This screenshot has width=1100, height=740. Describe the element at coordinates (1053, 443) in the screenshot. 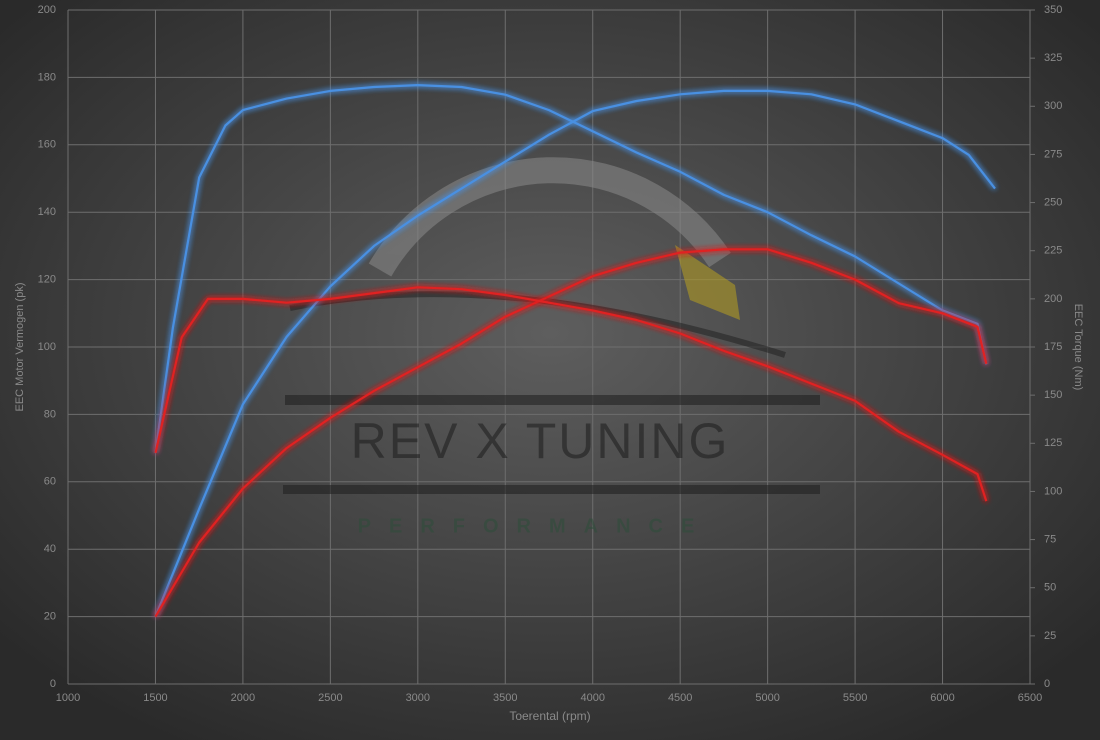

I see `y2-tick-label: 125` at that location.